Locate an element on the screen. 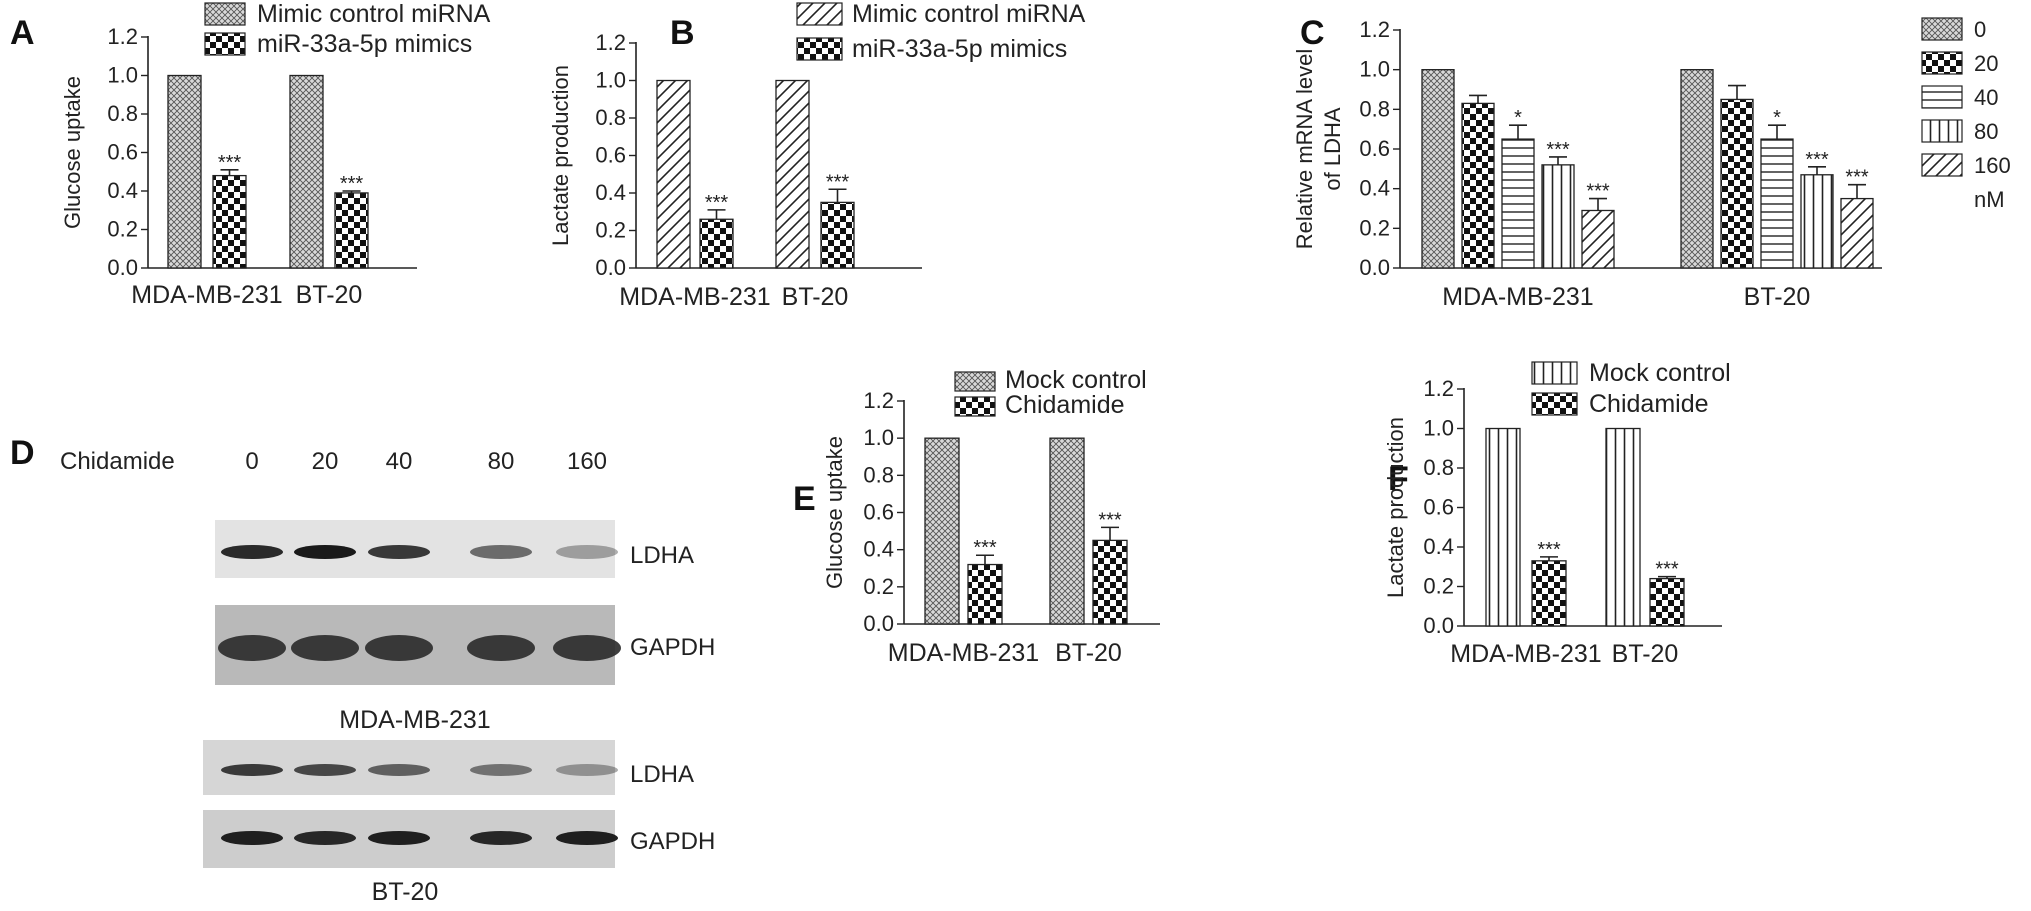 This screenshot has width=2031, height=911. panel-label-b: B is located at coordinates (682, 33).